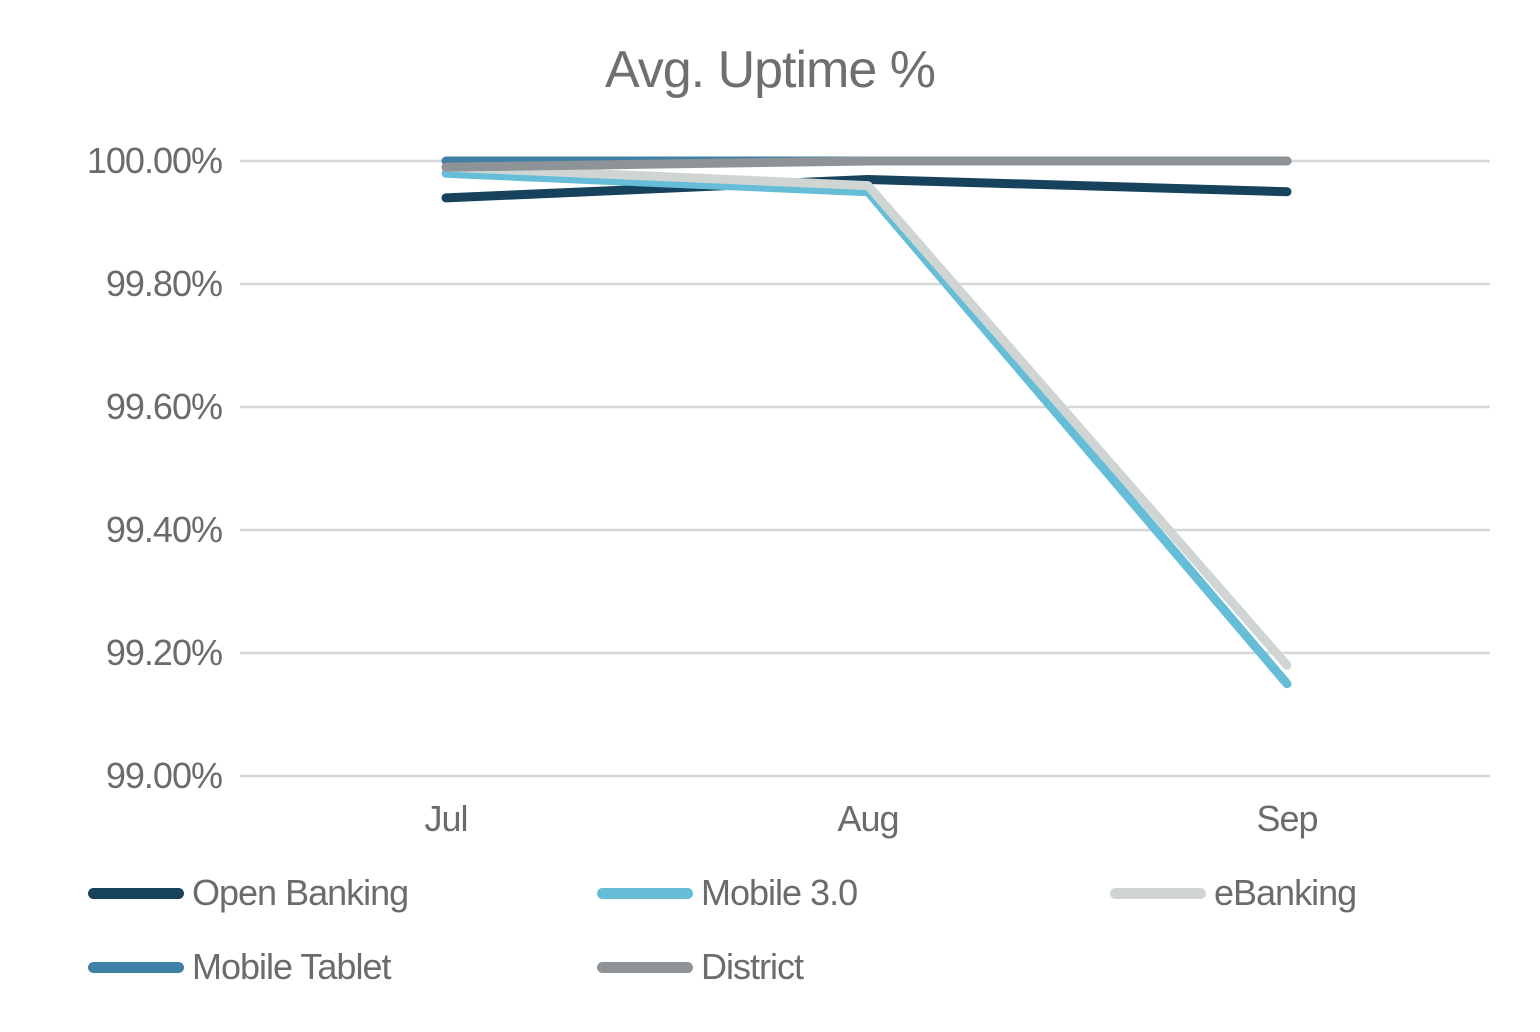 The height and width of the screenshot is (1032, 1540). I want to click on y-tick-label-99-40: 99.40%, so click(164, 529).